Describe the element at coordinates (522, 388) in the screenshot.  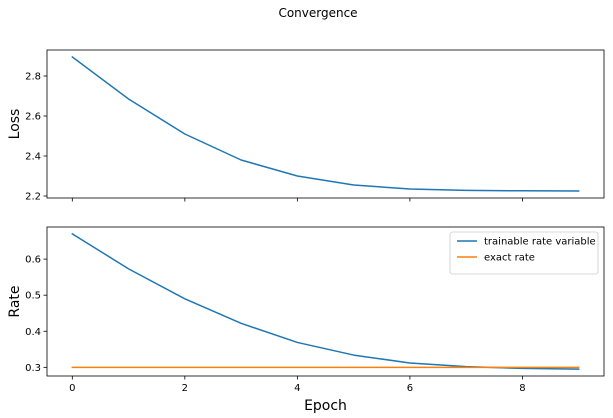
I see `x-tick-label: 8` at that location.